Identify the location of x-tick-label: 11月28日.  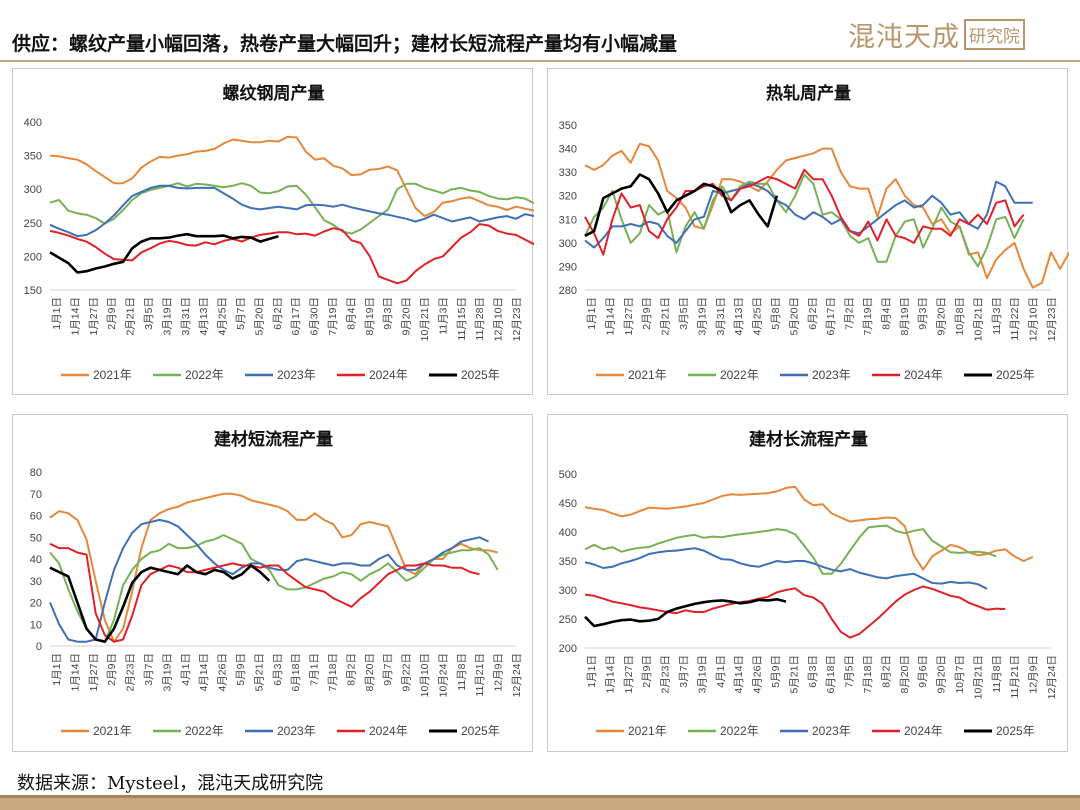
(480, 319).